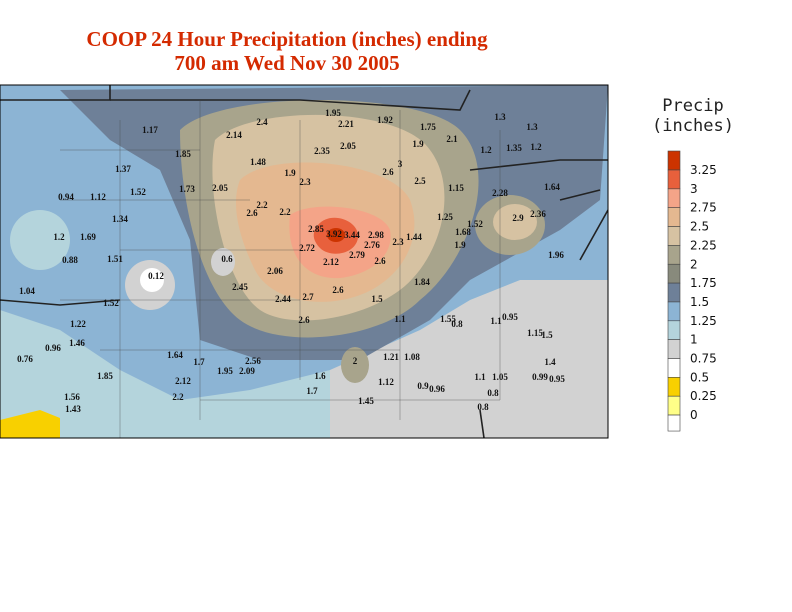 The height and width of the screenshot is (612, 792). I want to click on station-value: 2.28, so click(500, 193).